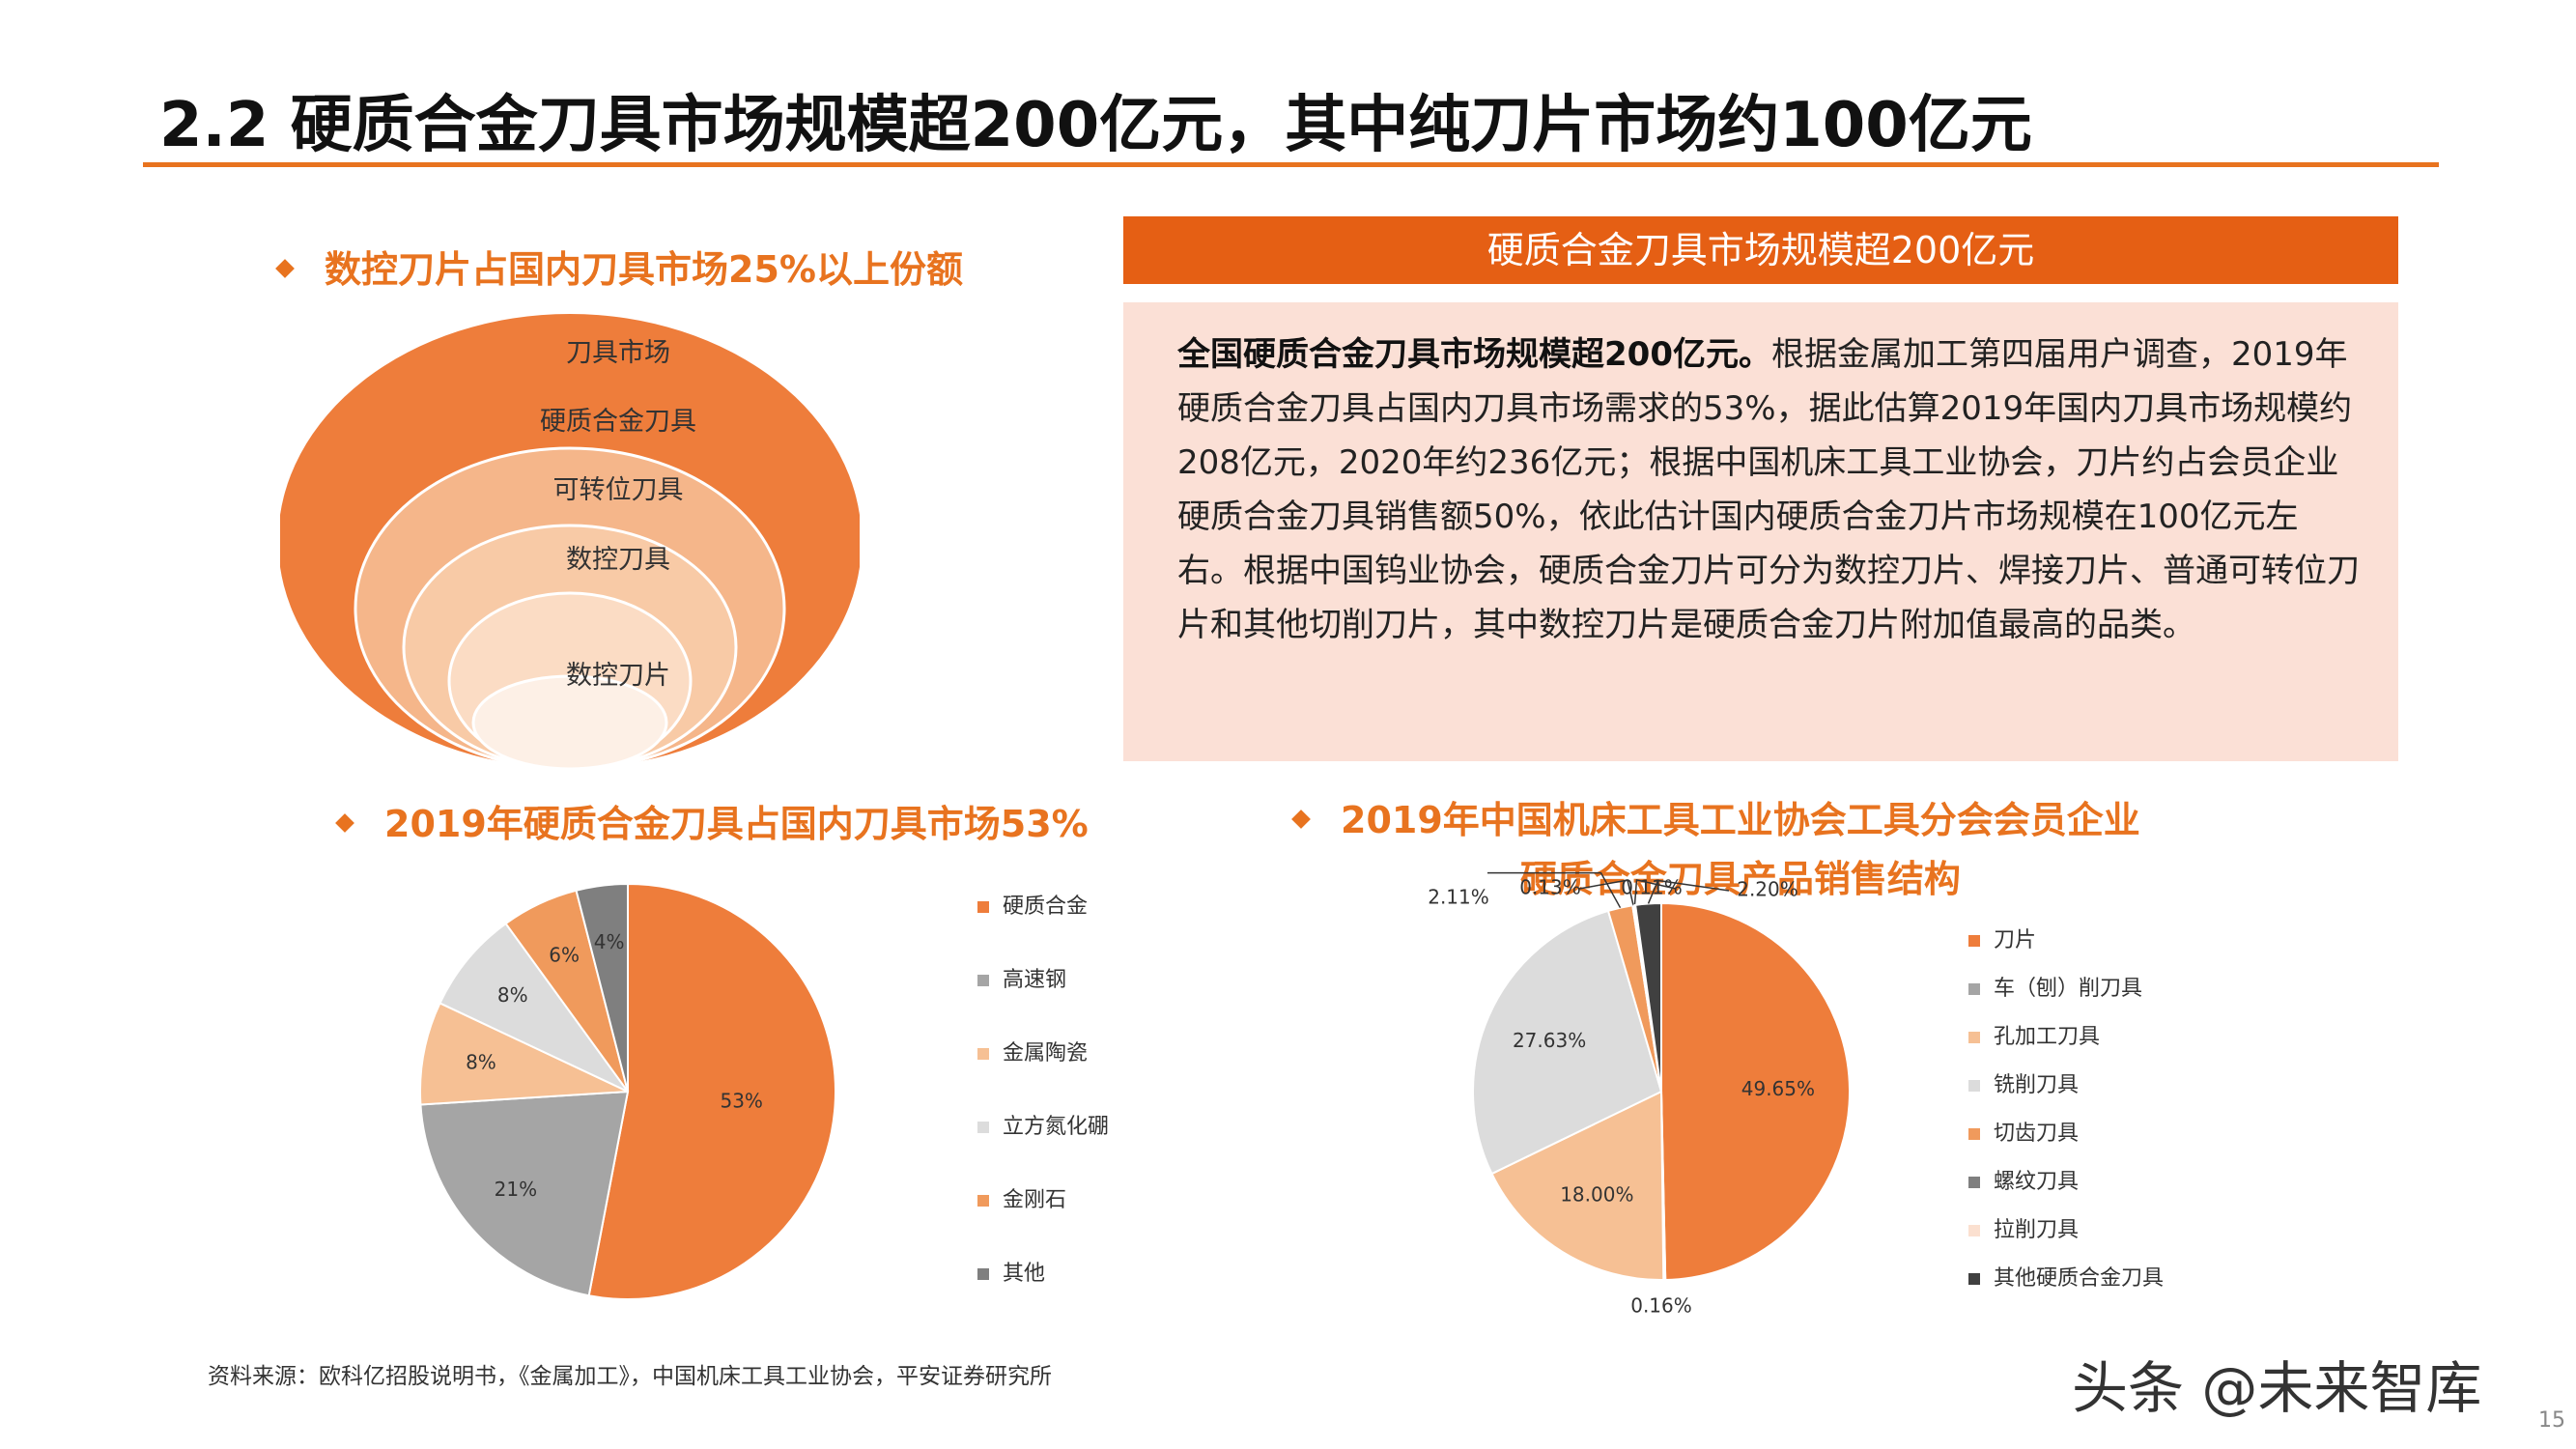 This screenshot has width=2576, height=1449. I want to click on pie2-legend-item-7: 其他硬质合金刀具, so click(2066, 1276).